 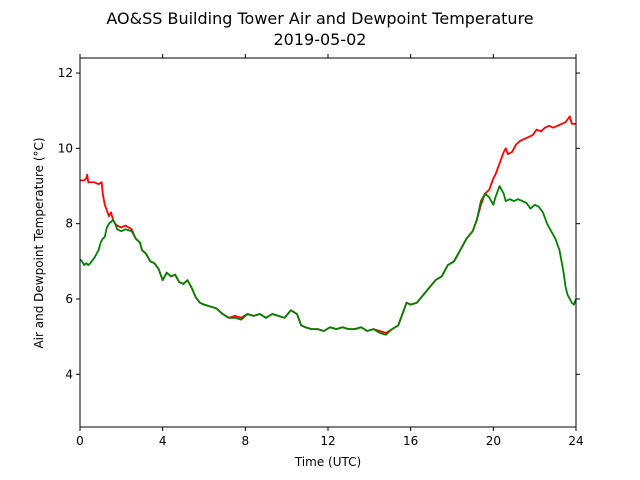 I want to click on x-tick-label: 4, so click(x=163, y=441).